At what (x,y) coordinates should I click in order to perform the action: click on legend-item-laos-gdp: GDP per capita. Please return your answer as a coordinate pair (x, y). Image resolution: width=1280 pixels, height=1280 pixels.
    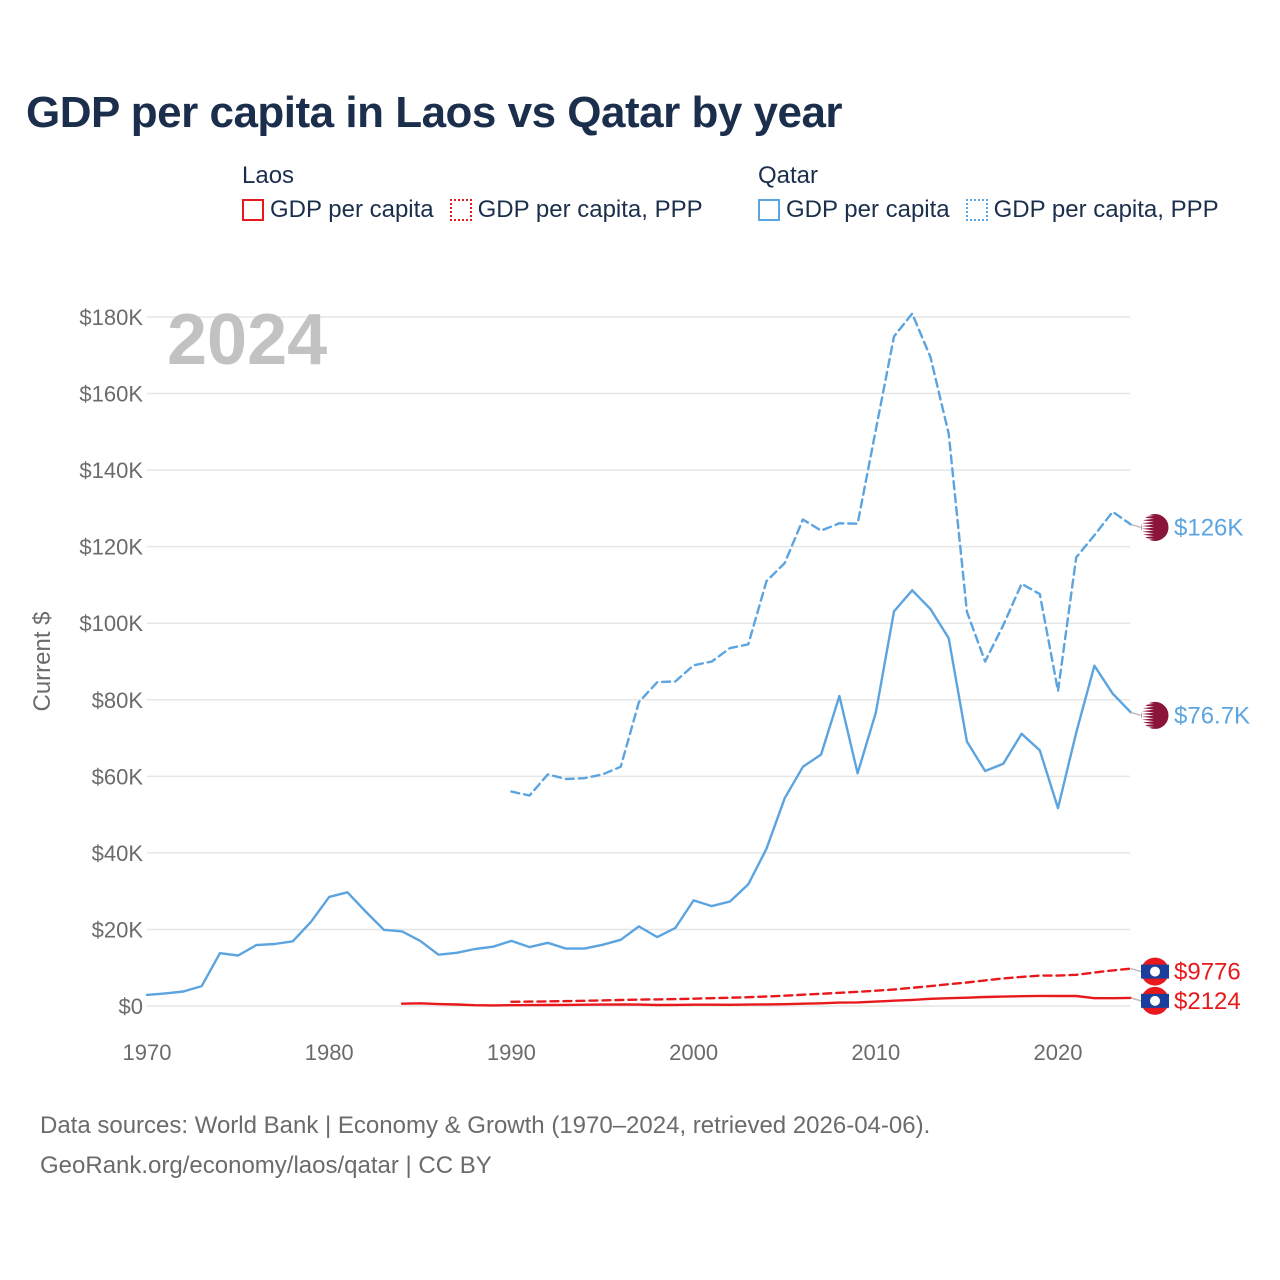
    Looking at the image, I should click on (338, 210).